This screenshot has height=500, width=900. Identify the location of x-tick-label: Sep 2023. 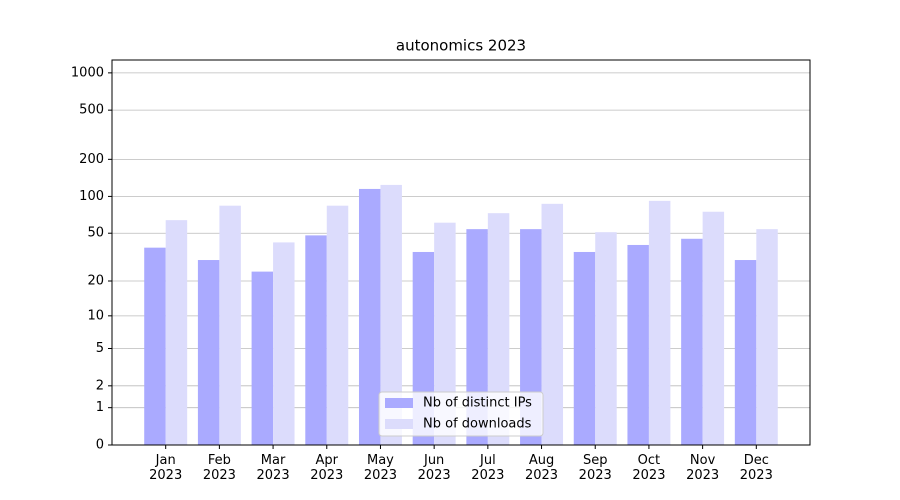
(595, 468).